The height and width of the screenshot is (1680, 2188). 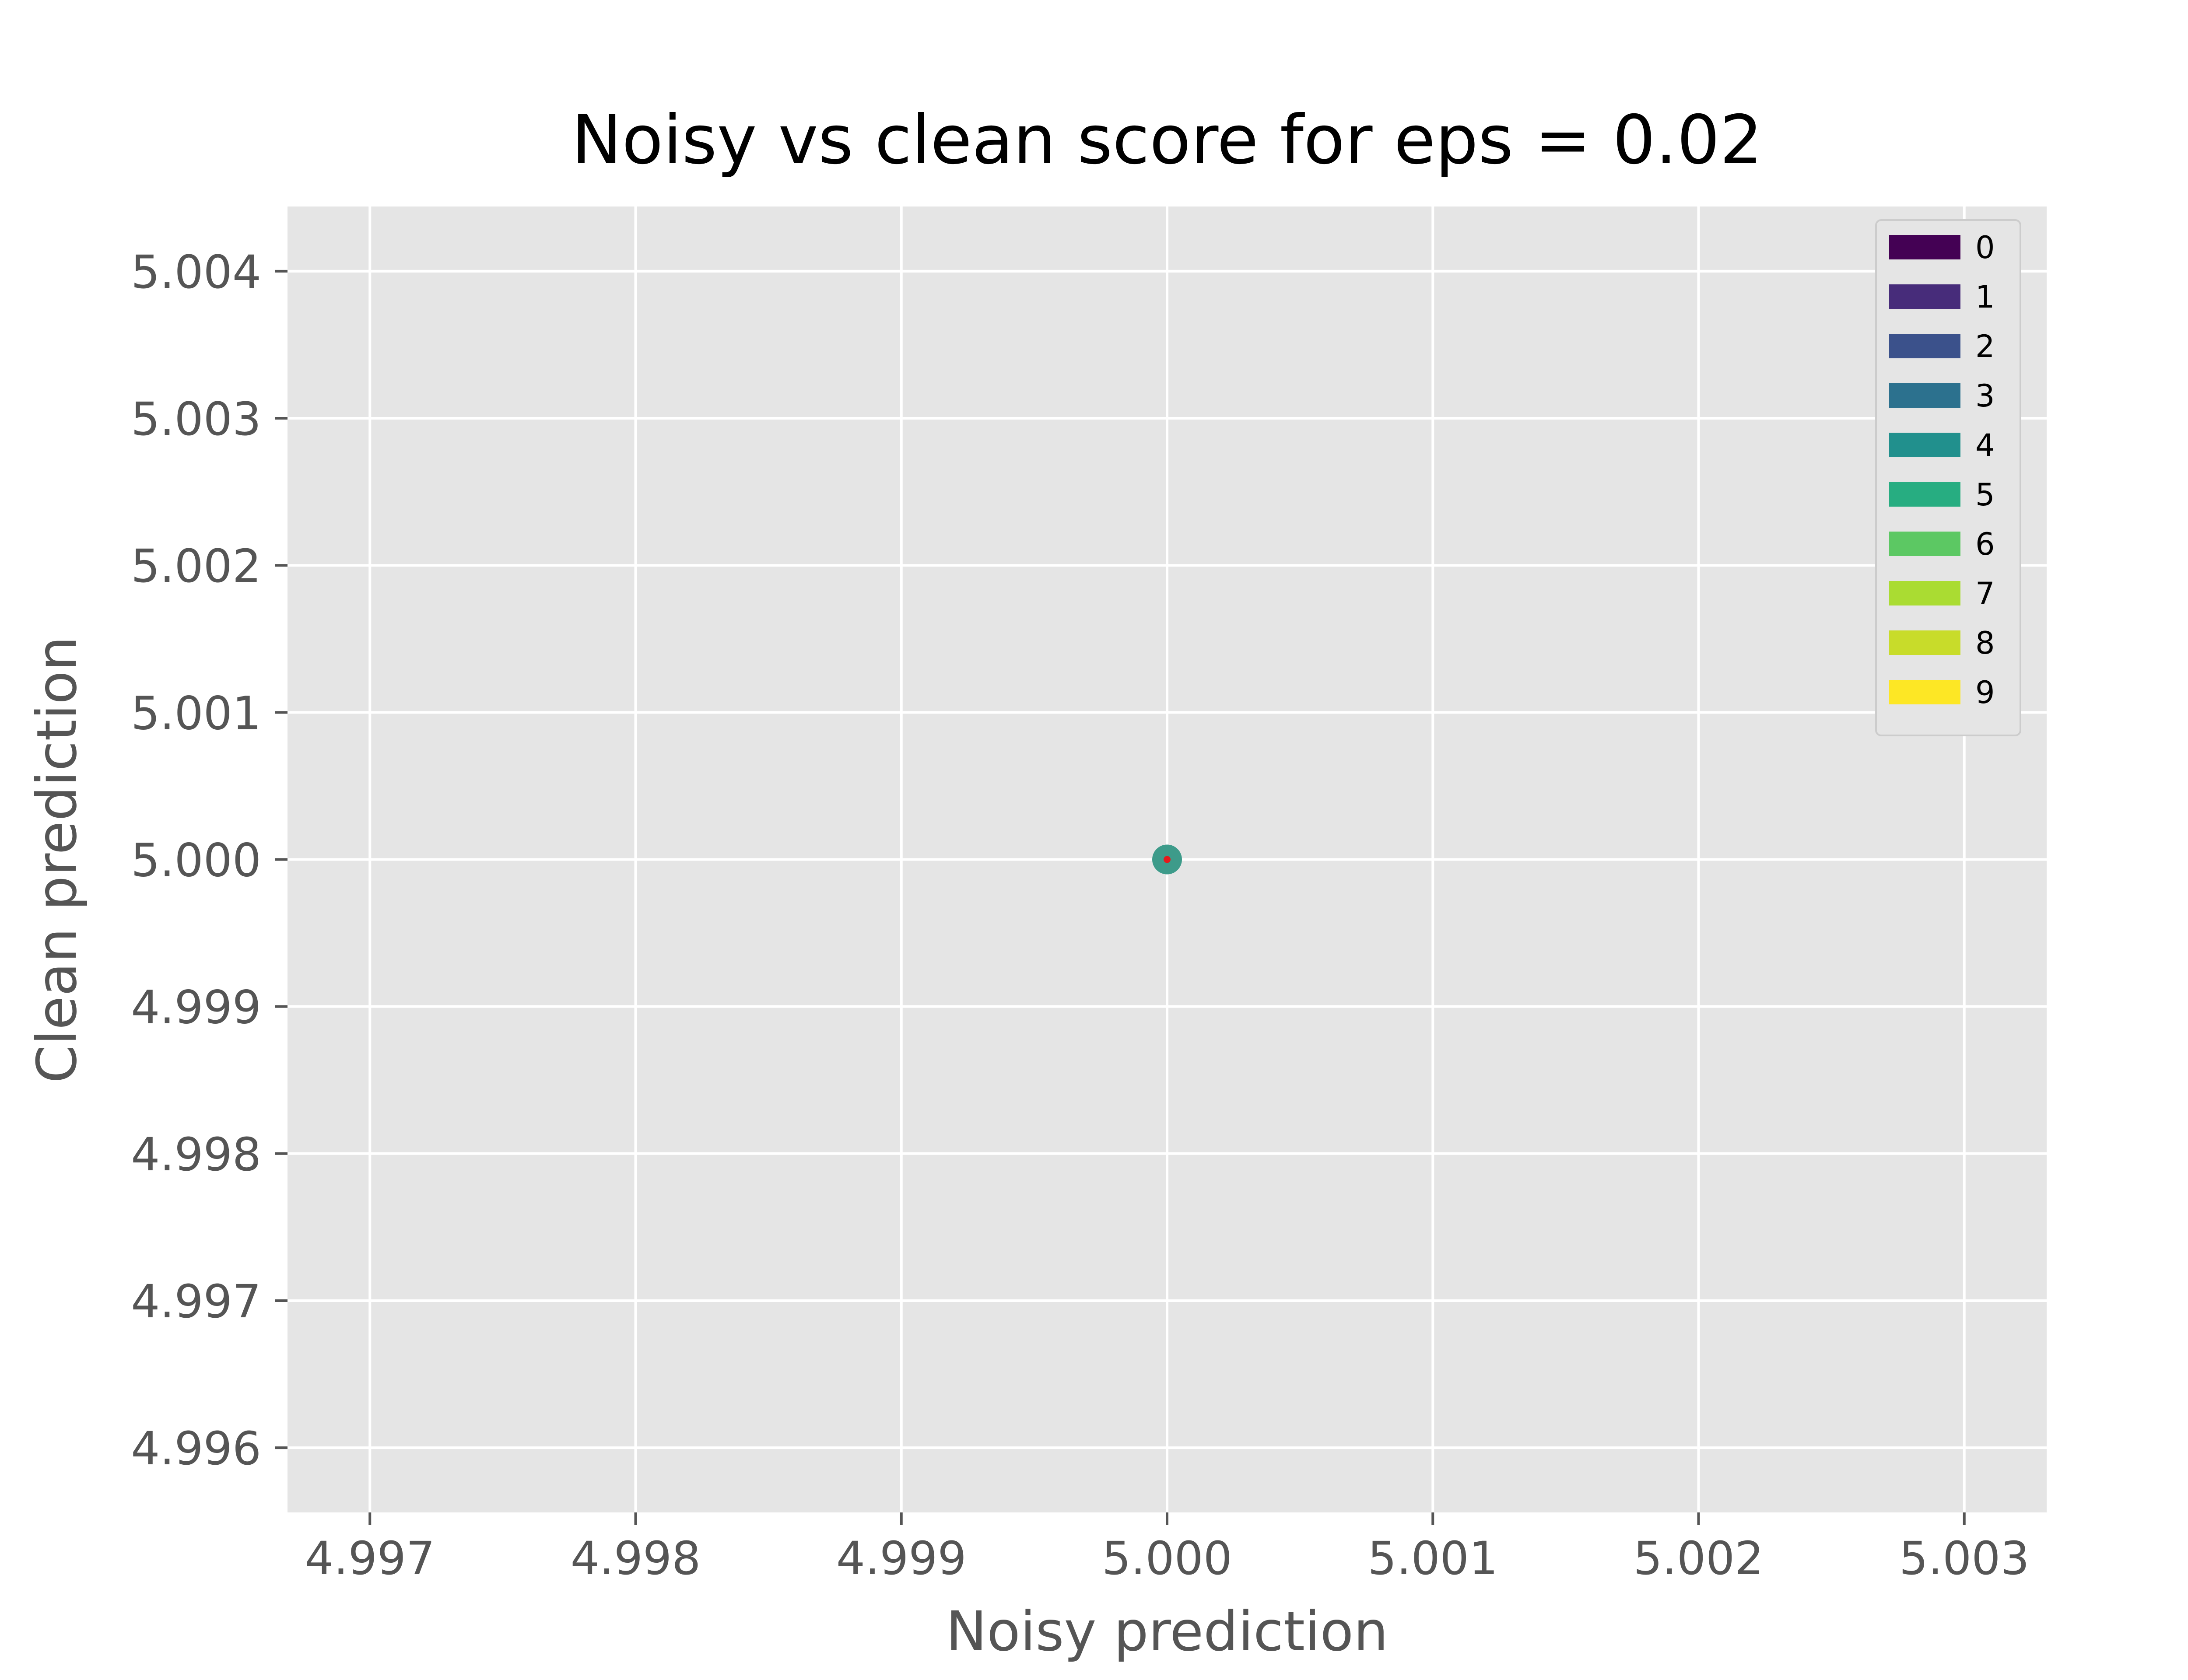 I want to click on x-axis-label: Noisy prediction, so click(x=1167, y=1631).